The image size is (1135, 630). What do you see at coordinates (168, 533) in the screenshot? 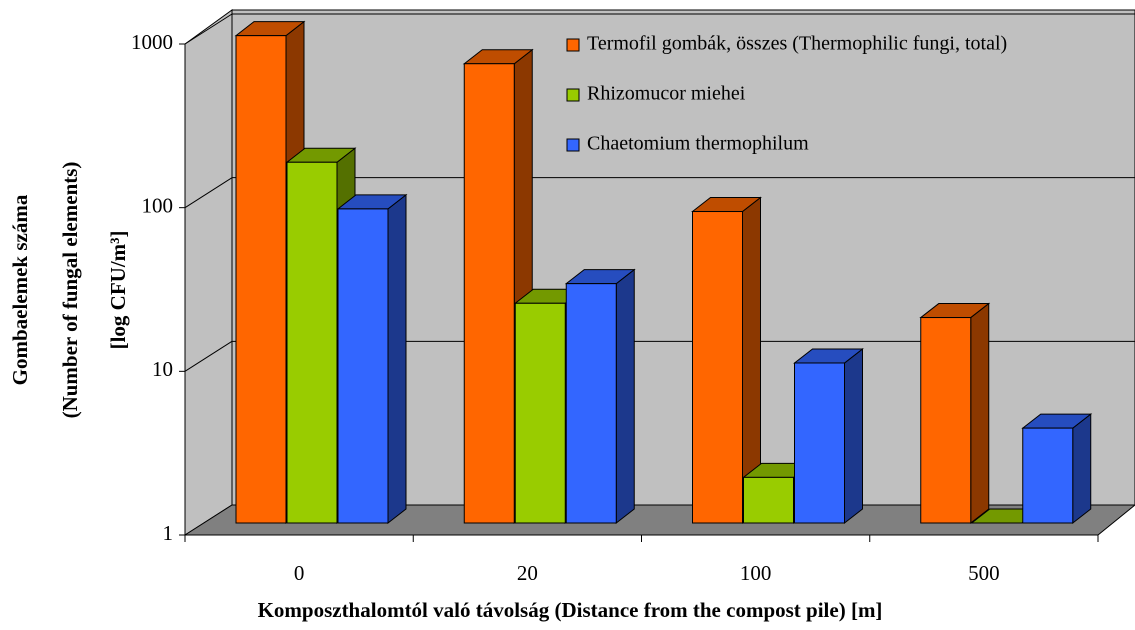
I see `y-tick-label: 1` at bounding box center [168, 533].